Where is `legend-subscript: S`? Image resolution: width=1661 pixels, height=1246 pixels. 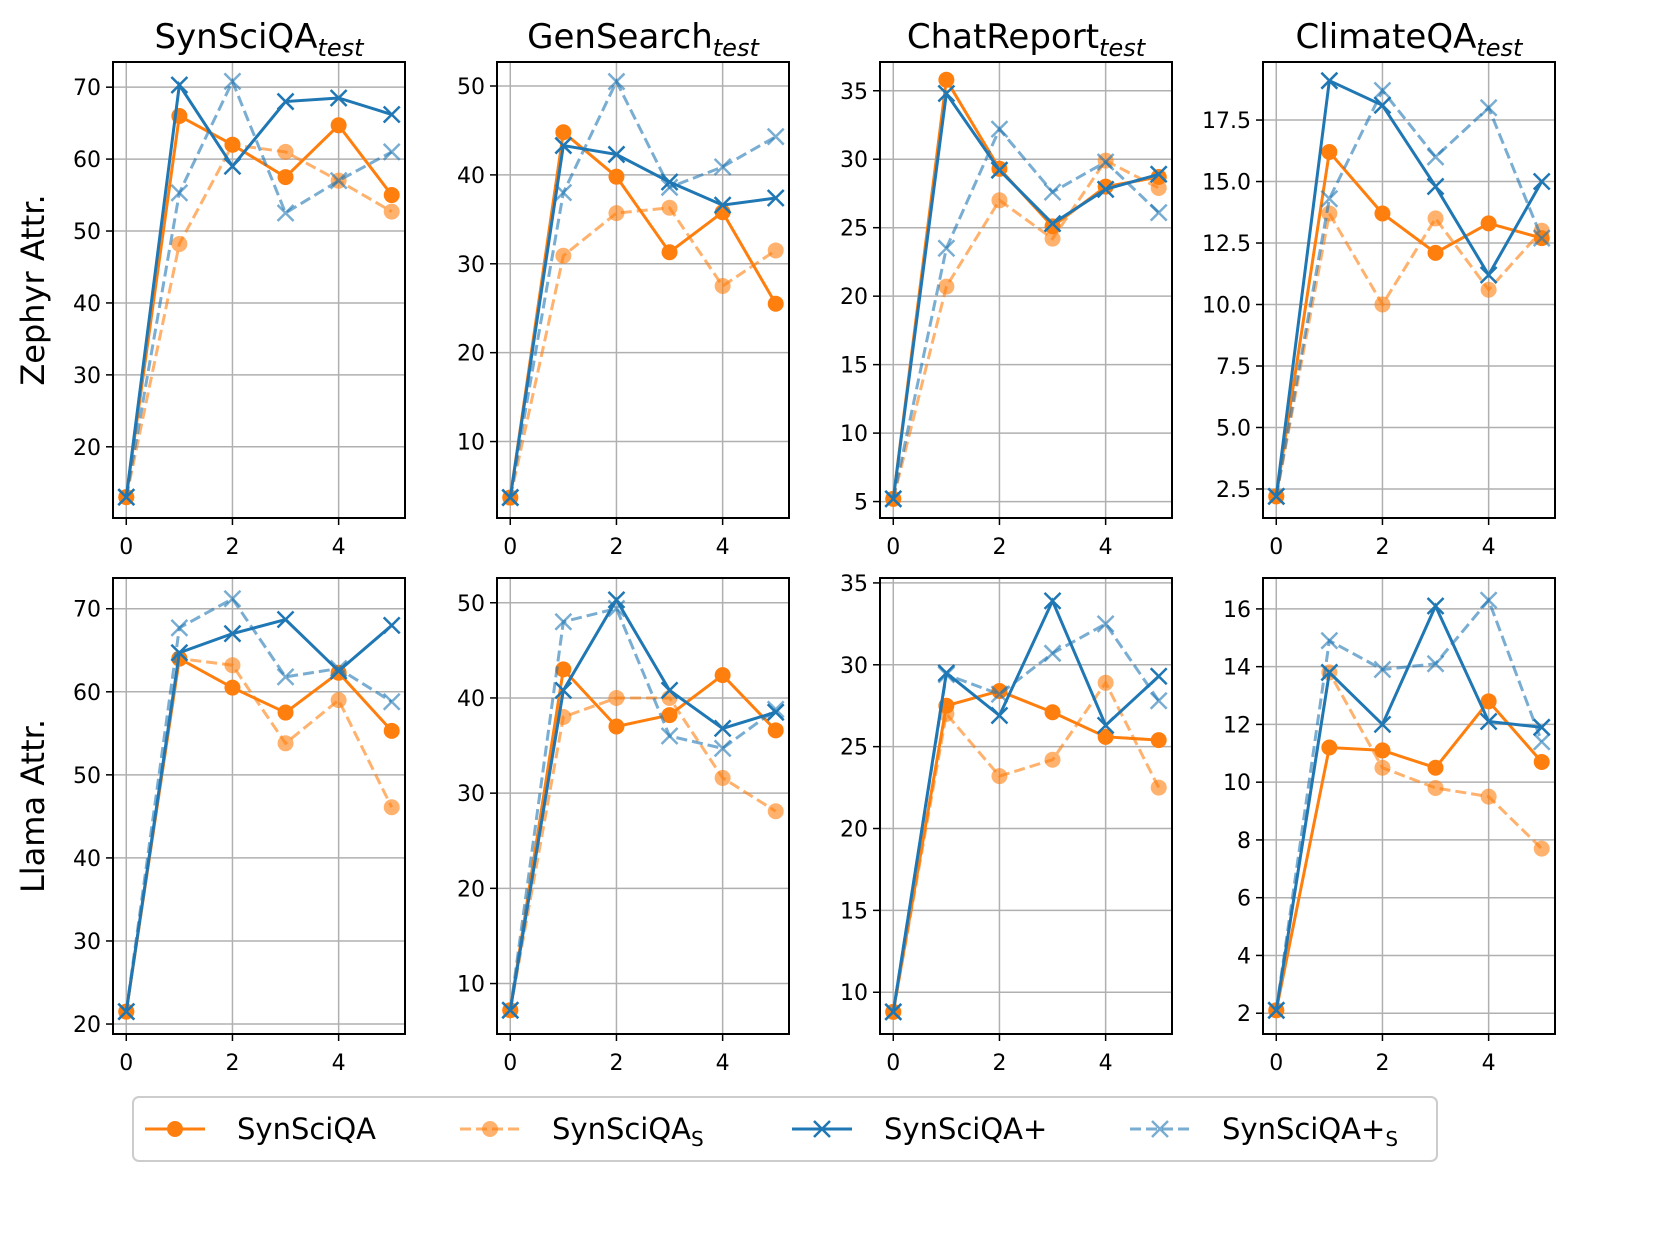 legend-subscript: S is located at coordinates (697, 1139).